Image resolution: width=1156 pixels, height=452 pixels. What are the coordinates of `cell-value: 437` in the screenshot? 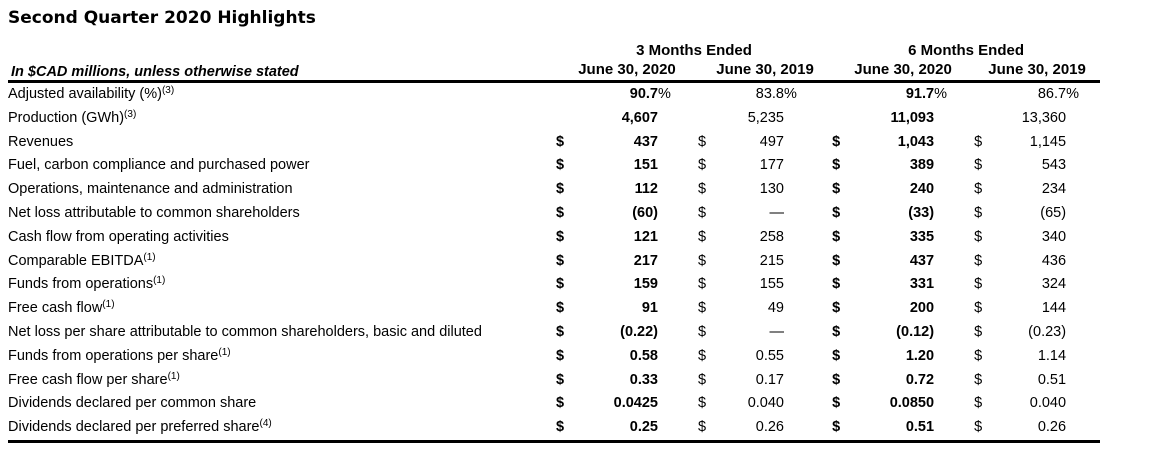 It's located at (645, 141).